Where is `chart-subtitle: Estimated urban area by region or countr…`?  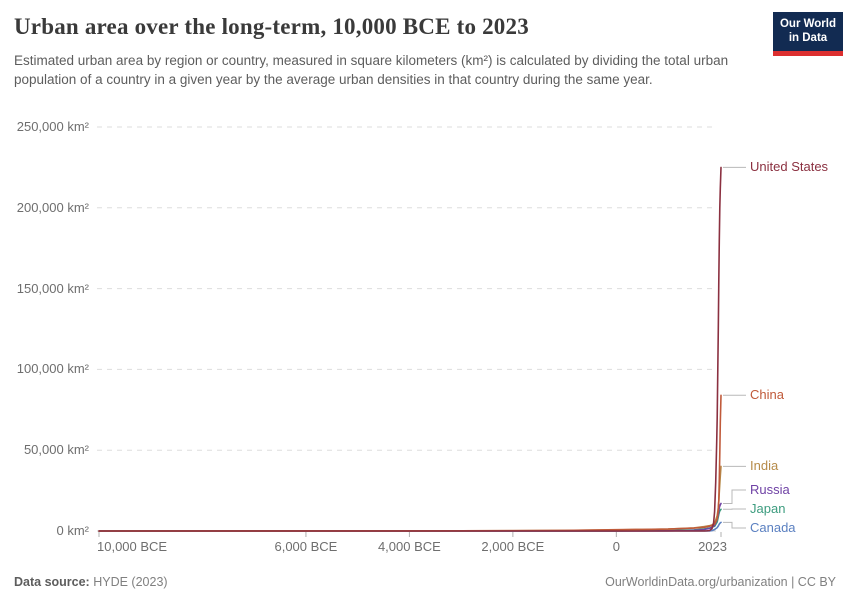
chart-subtitle: Estimated urban area by region or countr… is located at coordinates (371, 70).